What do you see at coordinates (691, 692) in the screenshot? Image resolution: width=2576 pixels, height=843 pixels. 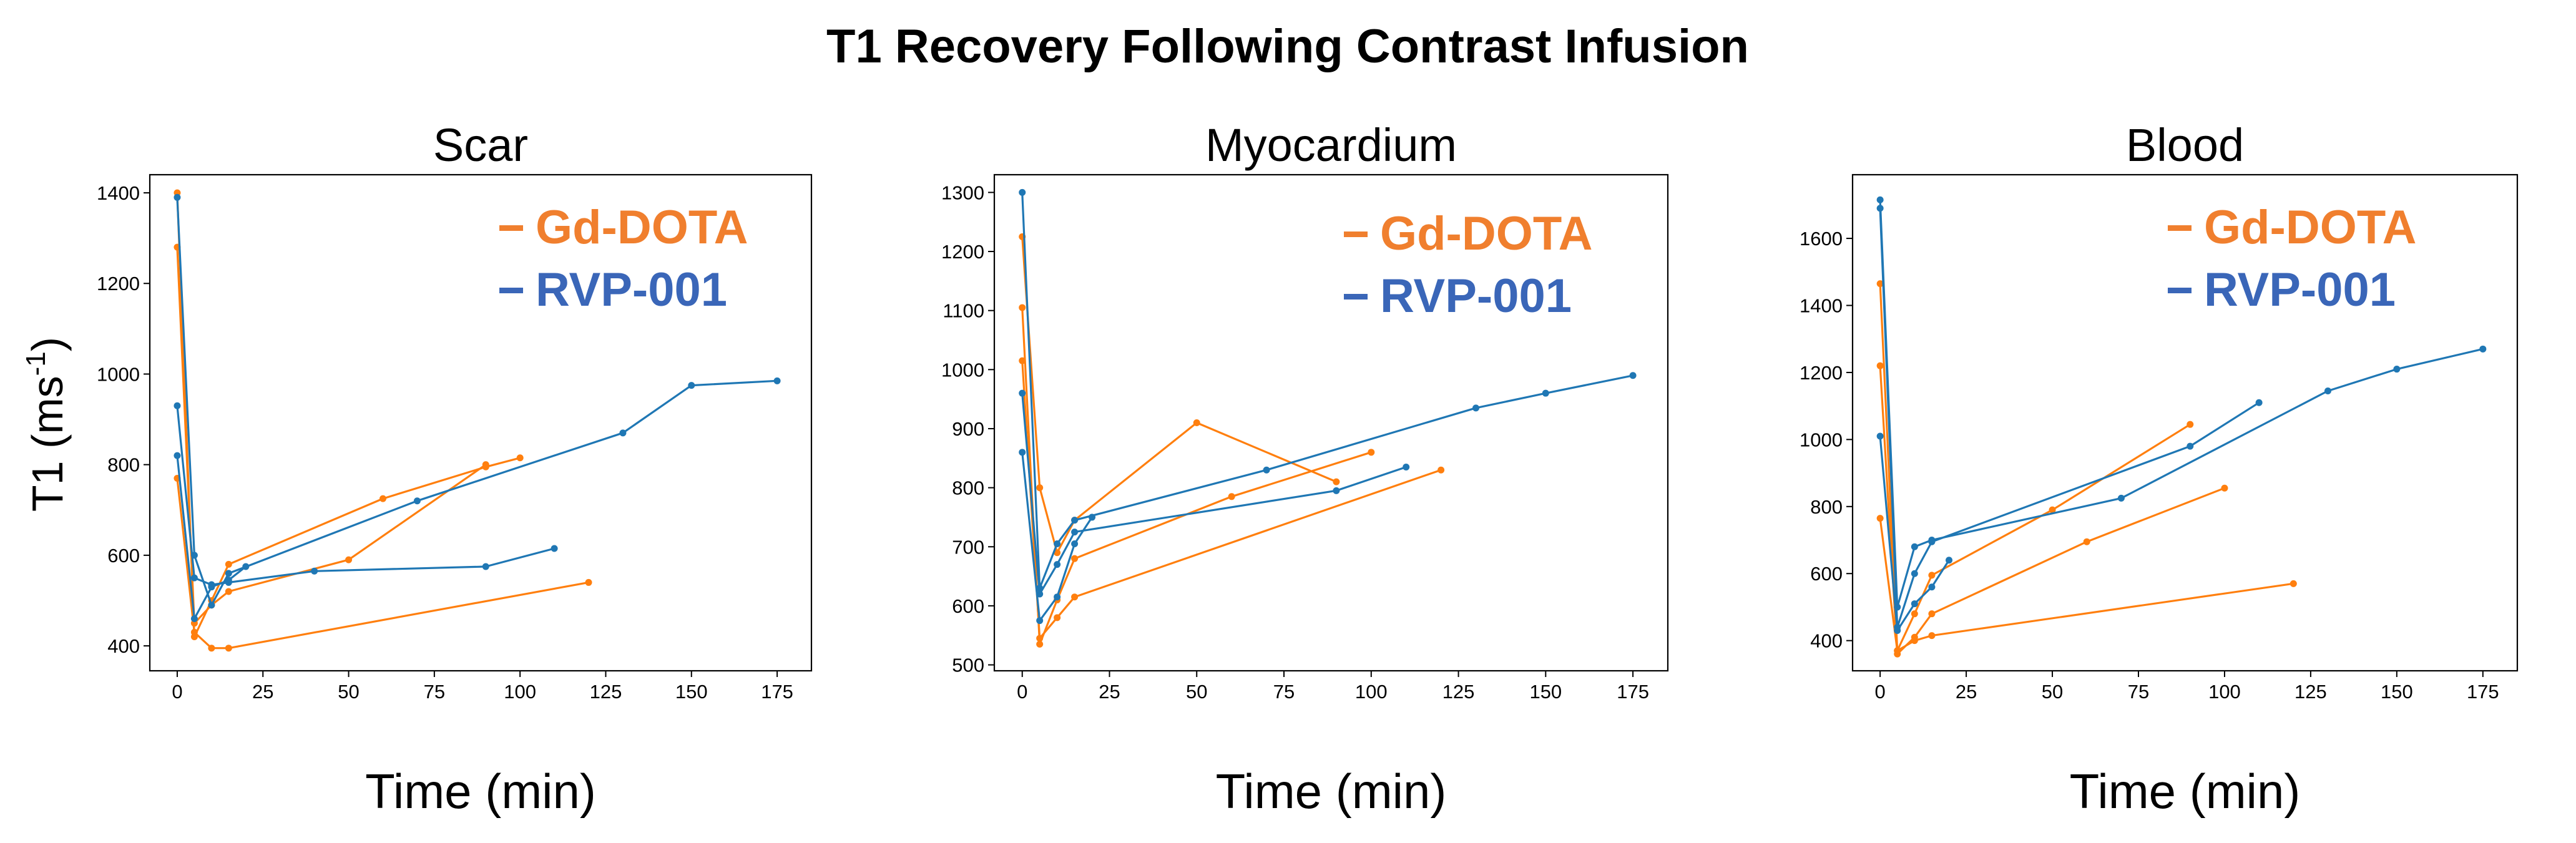 I see `scar-x-tick-label: 150` at bounding box center [691, 692].